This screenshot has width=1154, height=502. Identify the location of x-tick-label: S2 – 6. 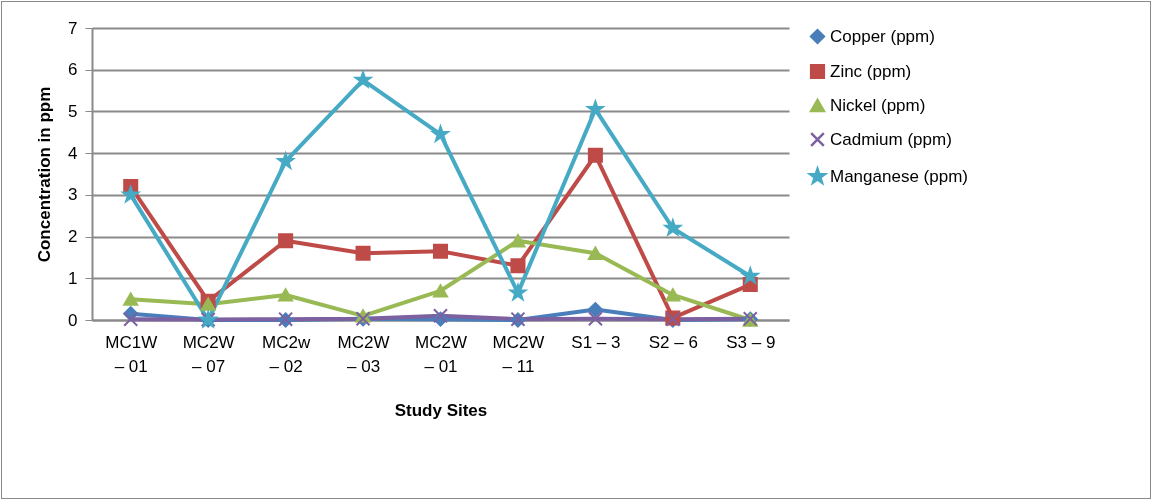
(673, 342).